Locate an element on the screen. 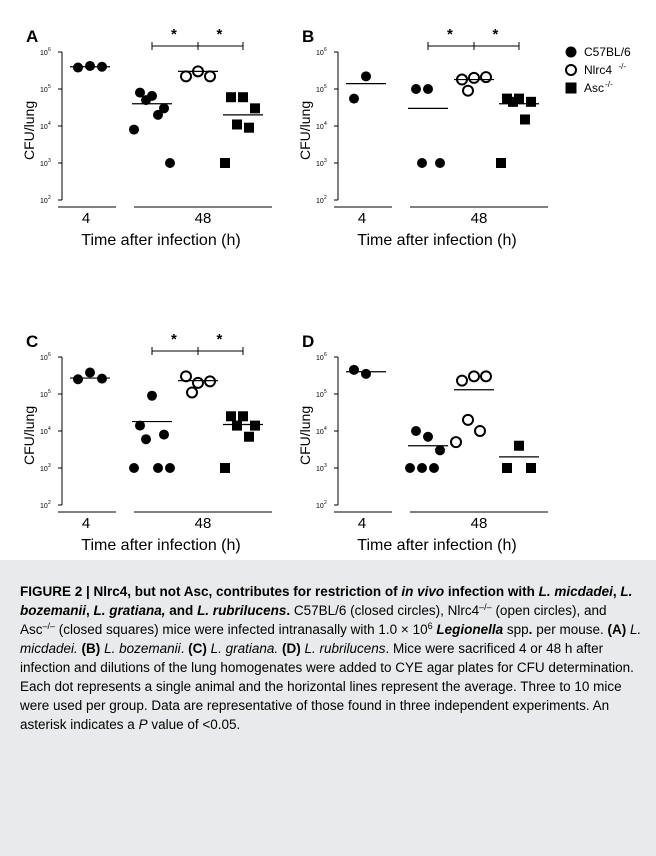  caption-title-part: L. rubrilucens is located at coordinates (242, 610).